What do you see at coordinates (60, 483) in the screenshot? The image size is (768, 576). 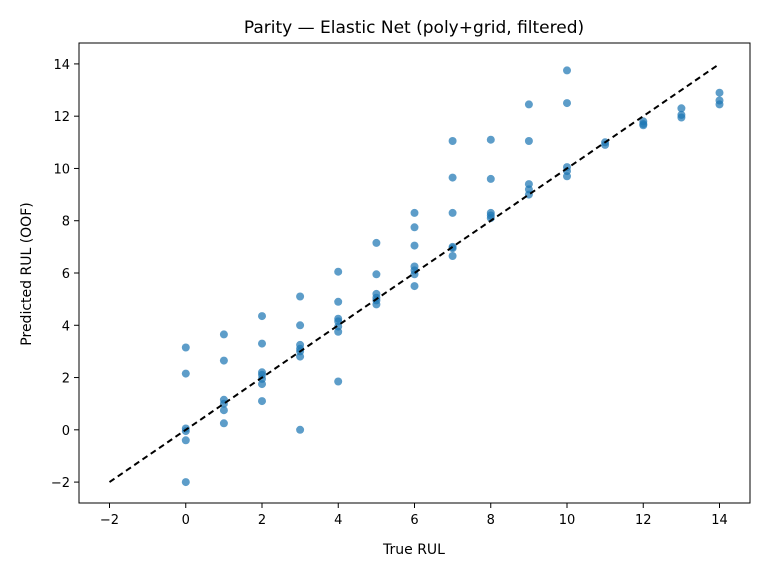 I see `y-tick-label: −2` at bounding box center [60, 483].